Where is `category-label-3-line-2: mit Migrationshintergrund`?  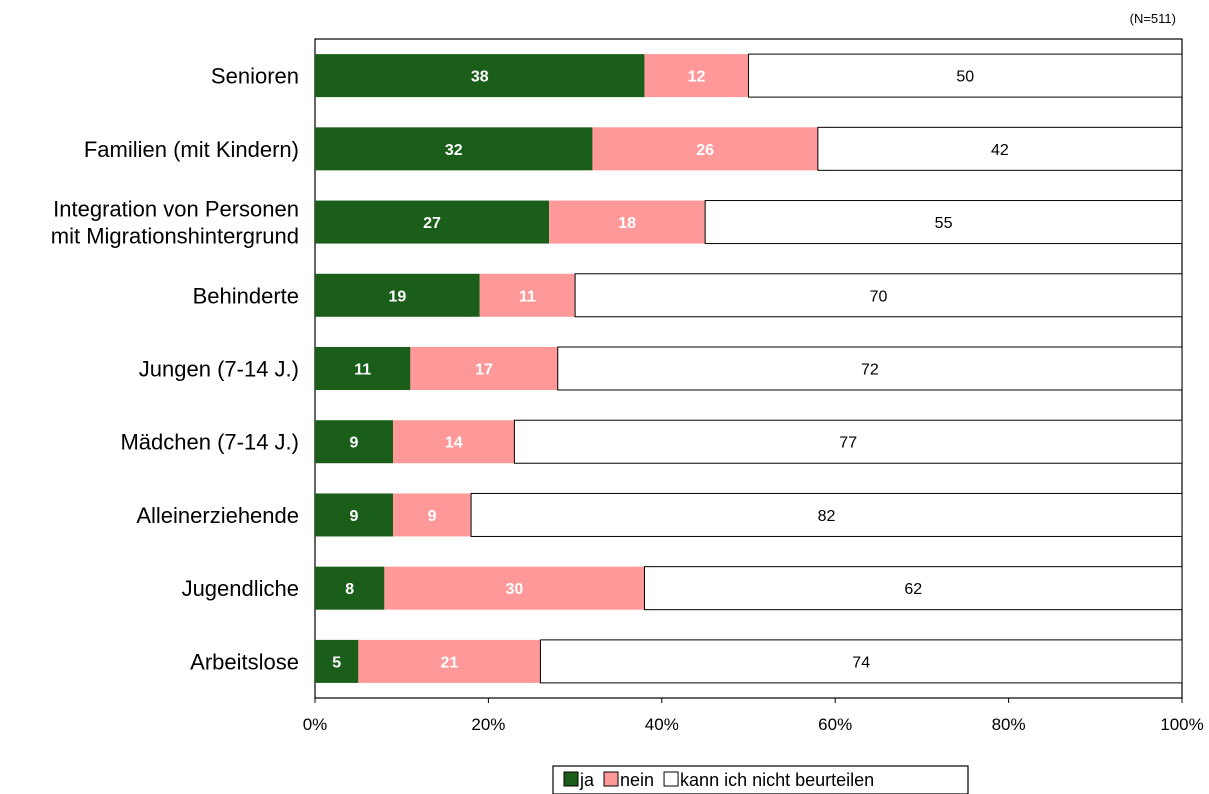
category-label-3-line-2: mit Migrationshintergrund is located at coordinates (175, 236).